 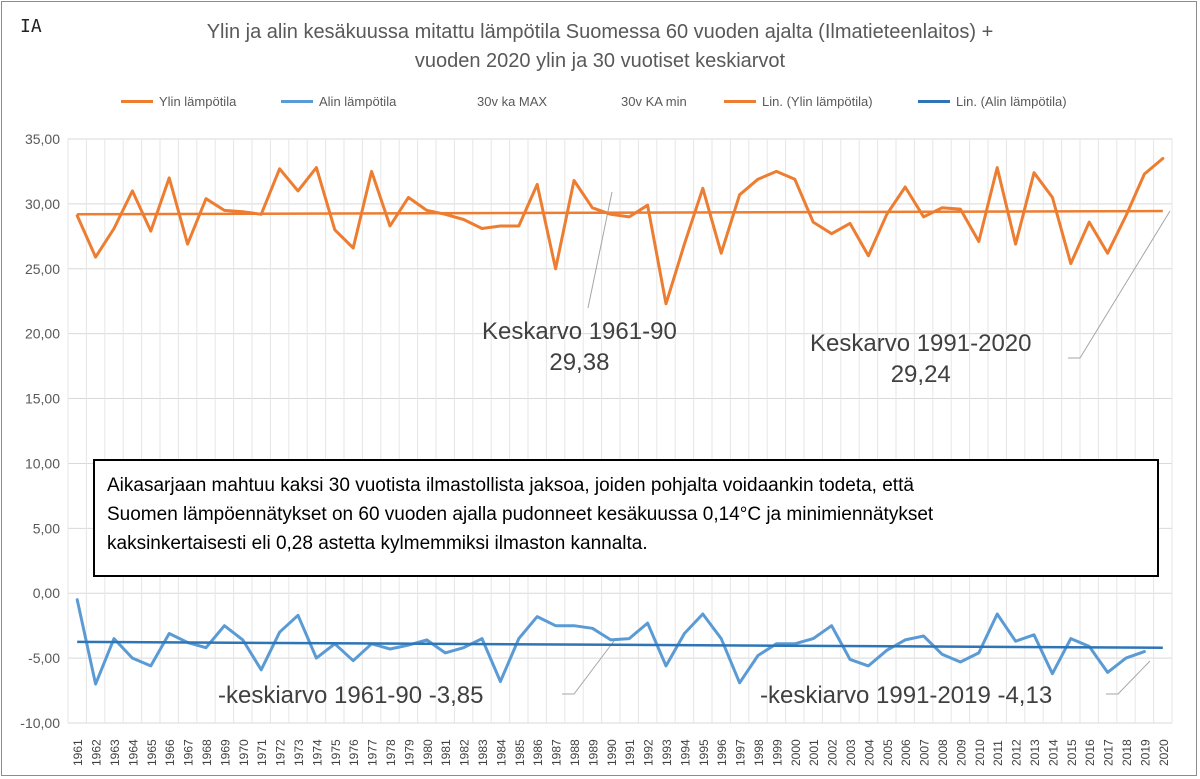 I want to click on x-tick-label: 2018, so click(x=1127, y=752).